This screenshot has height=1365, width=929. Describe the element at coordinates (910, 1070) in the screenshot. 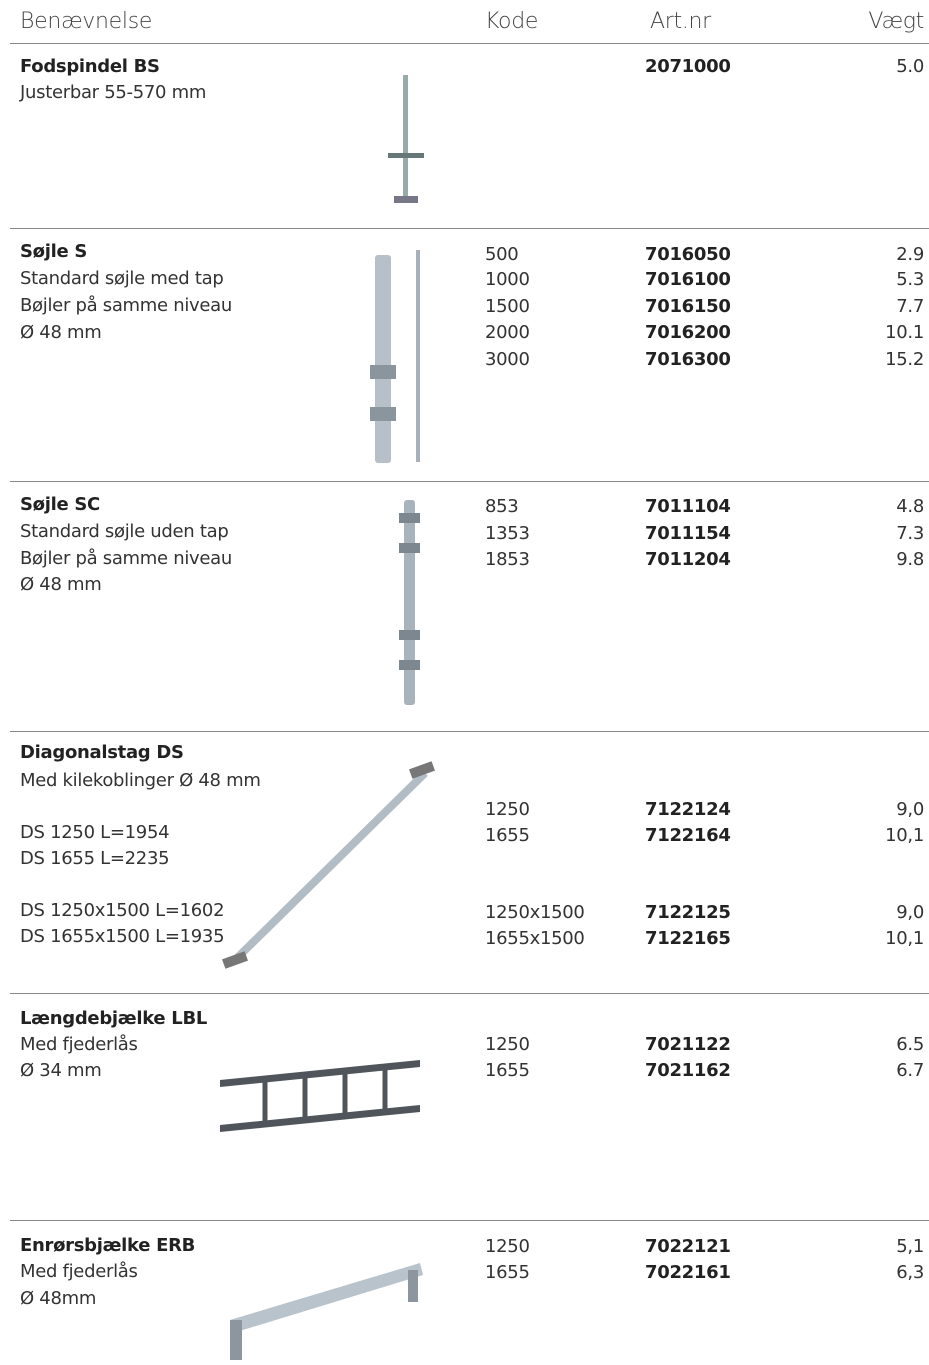

I see `weight: 6.7` at that location.